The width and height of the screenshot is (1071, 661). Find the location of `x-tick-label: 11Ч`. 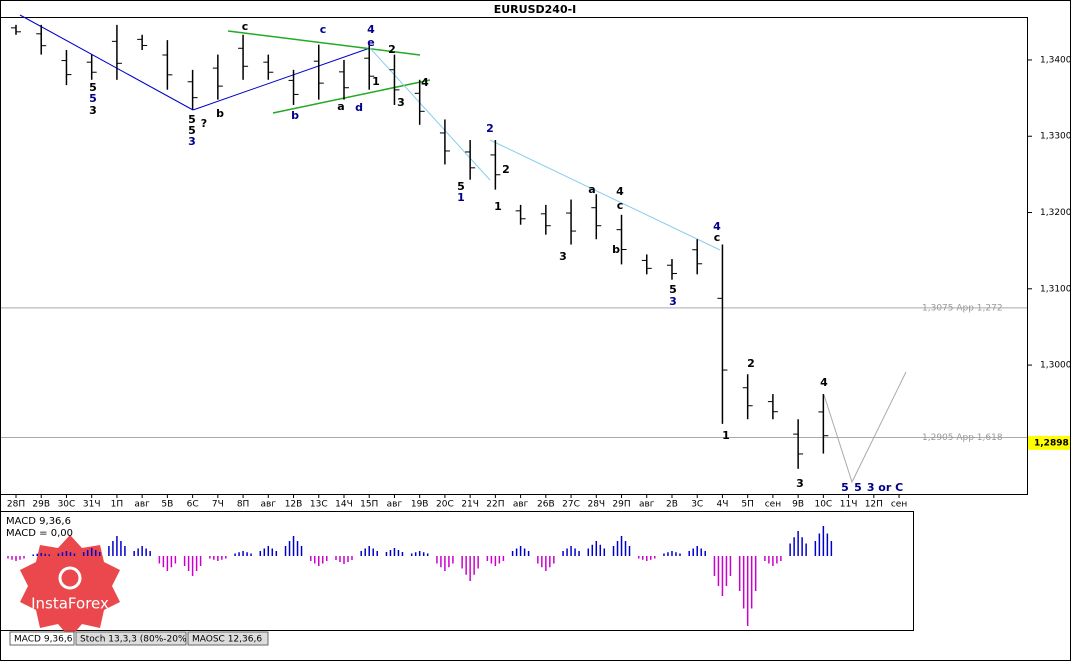

x-tick-label: 11Ч is located at coordinates (849, 505).